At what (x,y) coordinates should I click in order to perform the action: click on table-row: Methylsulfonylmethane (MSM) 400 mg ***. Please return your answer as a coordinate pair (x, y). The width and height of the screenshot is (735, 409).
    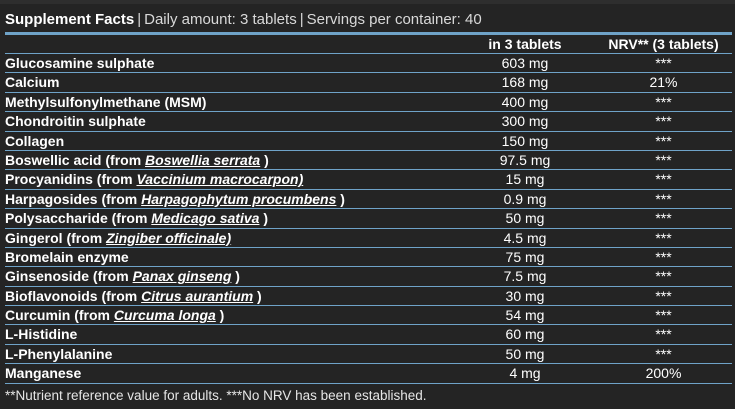
    Looking at the image, I should click on (368, 103).